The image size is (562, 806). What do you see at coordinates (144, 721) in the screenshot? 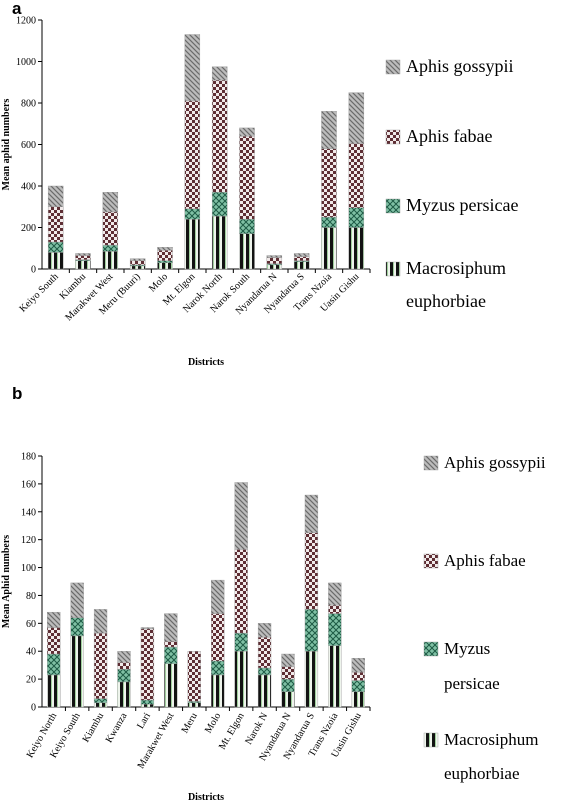
I see `x-tick-label: Lari` at bounding box center [144, 721].